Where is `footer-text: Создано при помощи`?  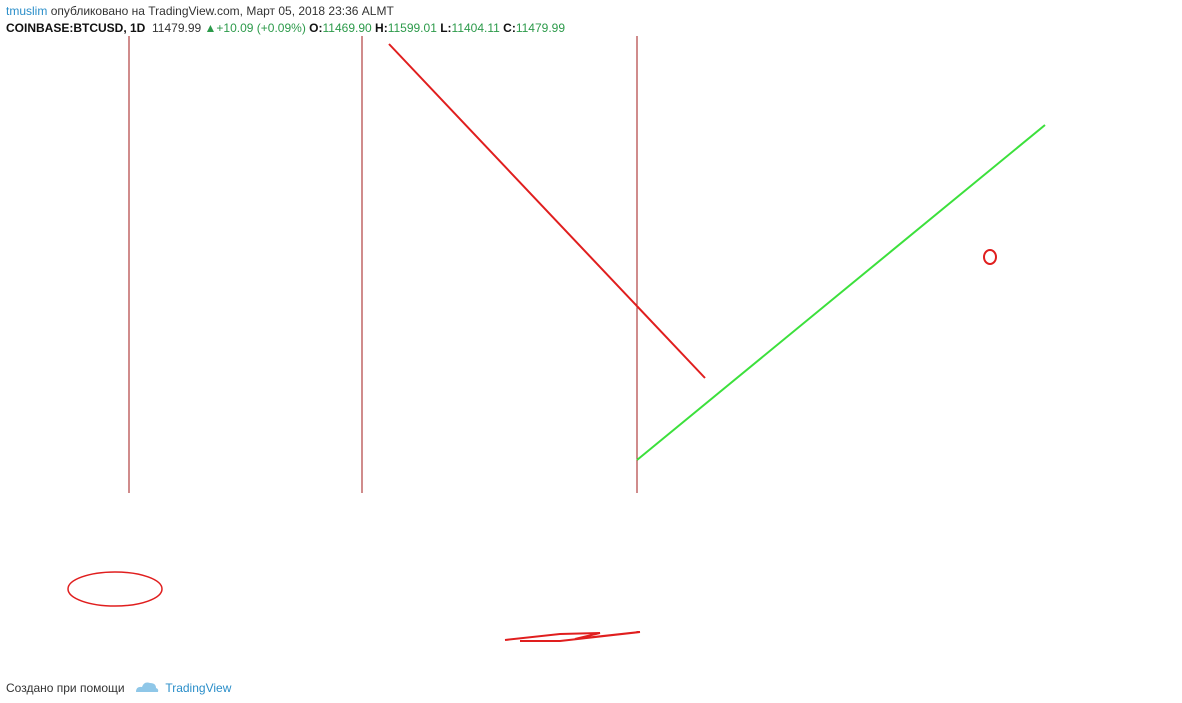
footer-text: Создано при помощи is located at coordinates (65, 688).